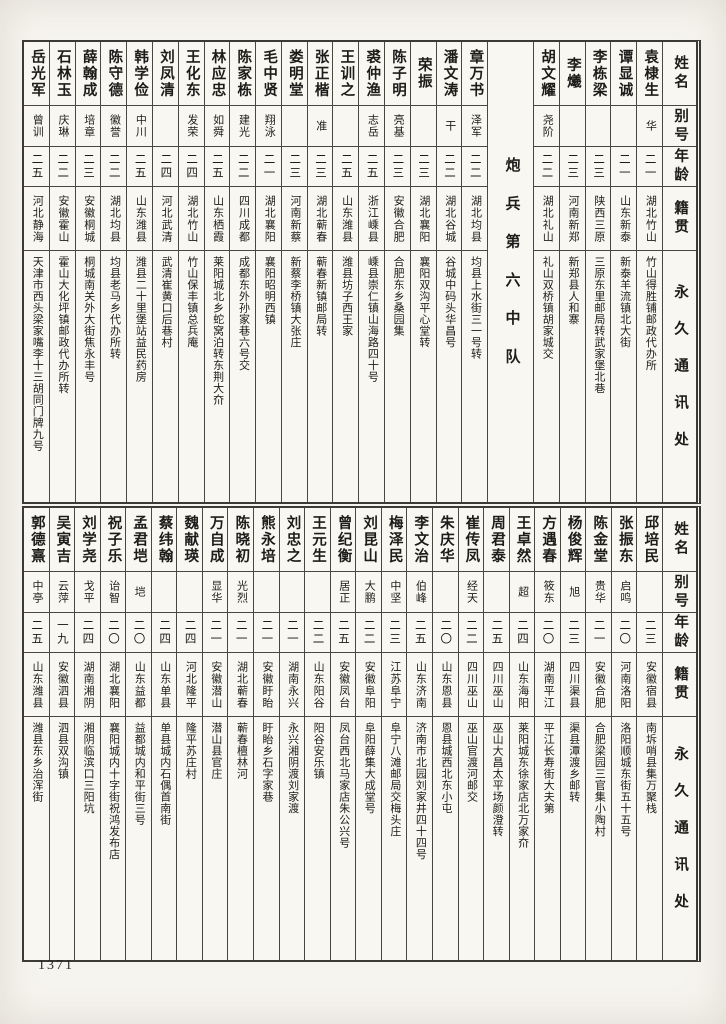  I want to click on entry-name-text: 吴寅吉, so click(62, 539).